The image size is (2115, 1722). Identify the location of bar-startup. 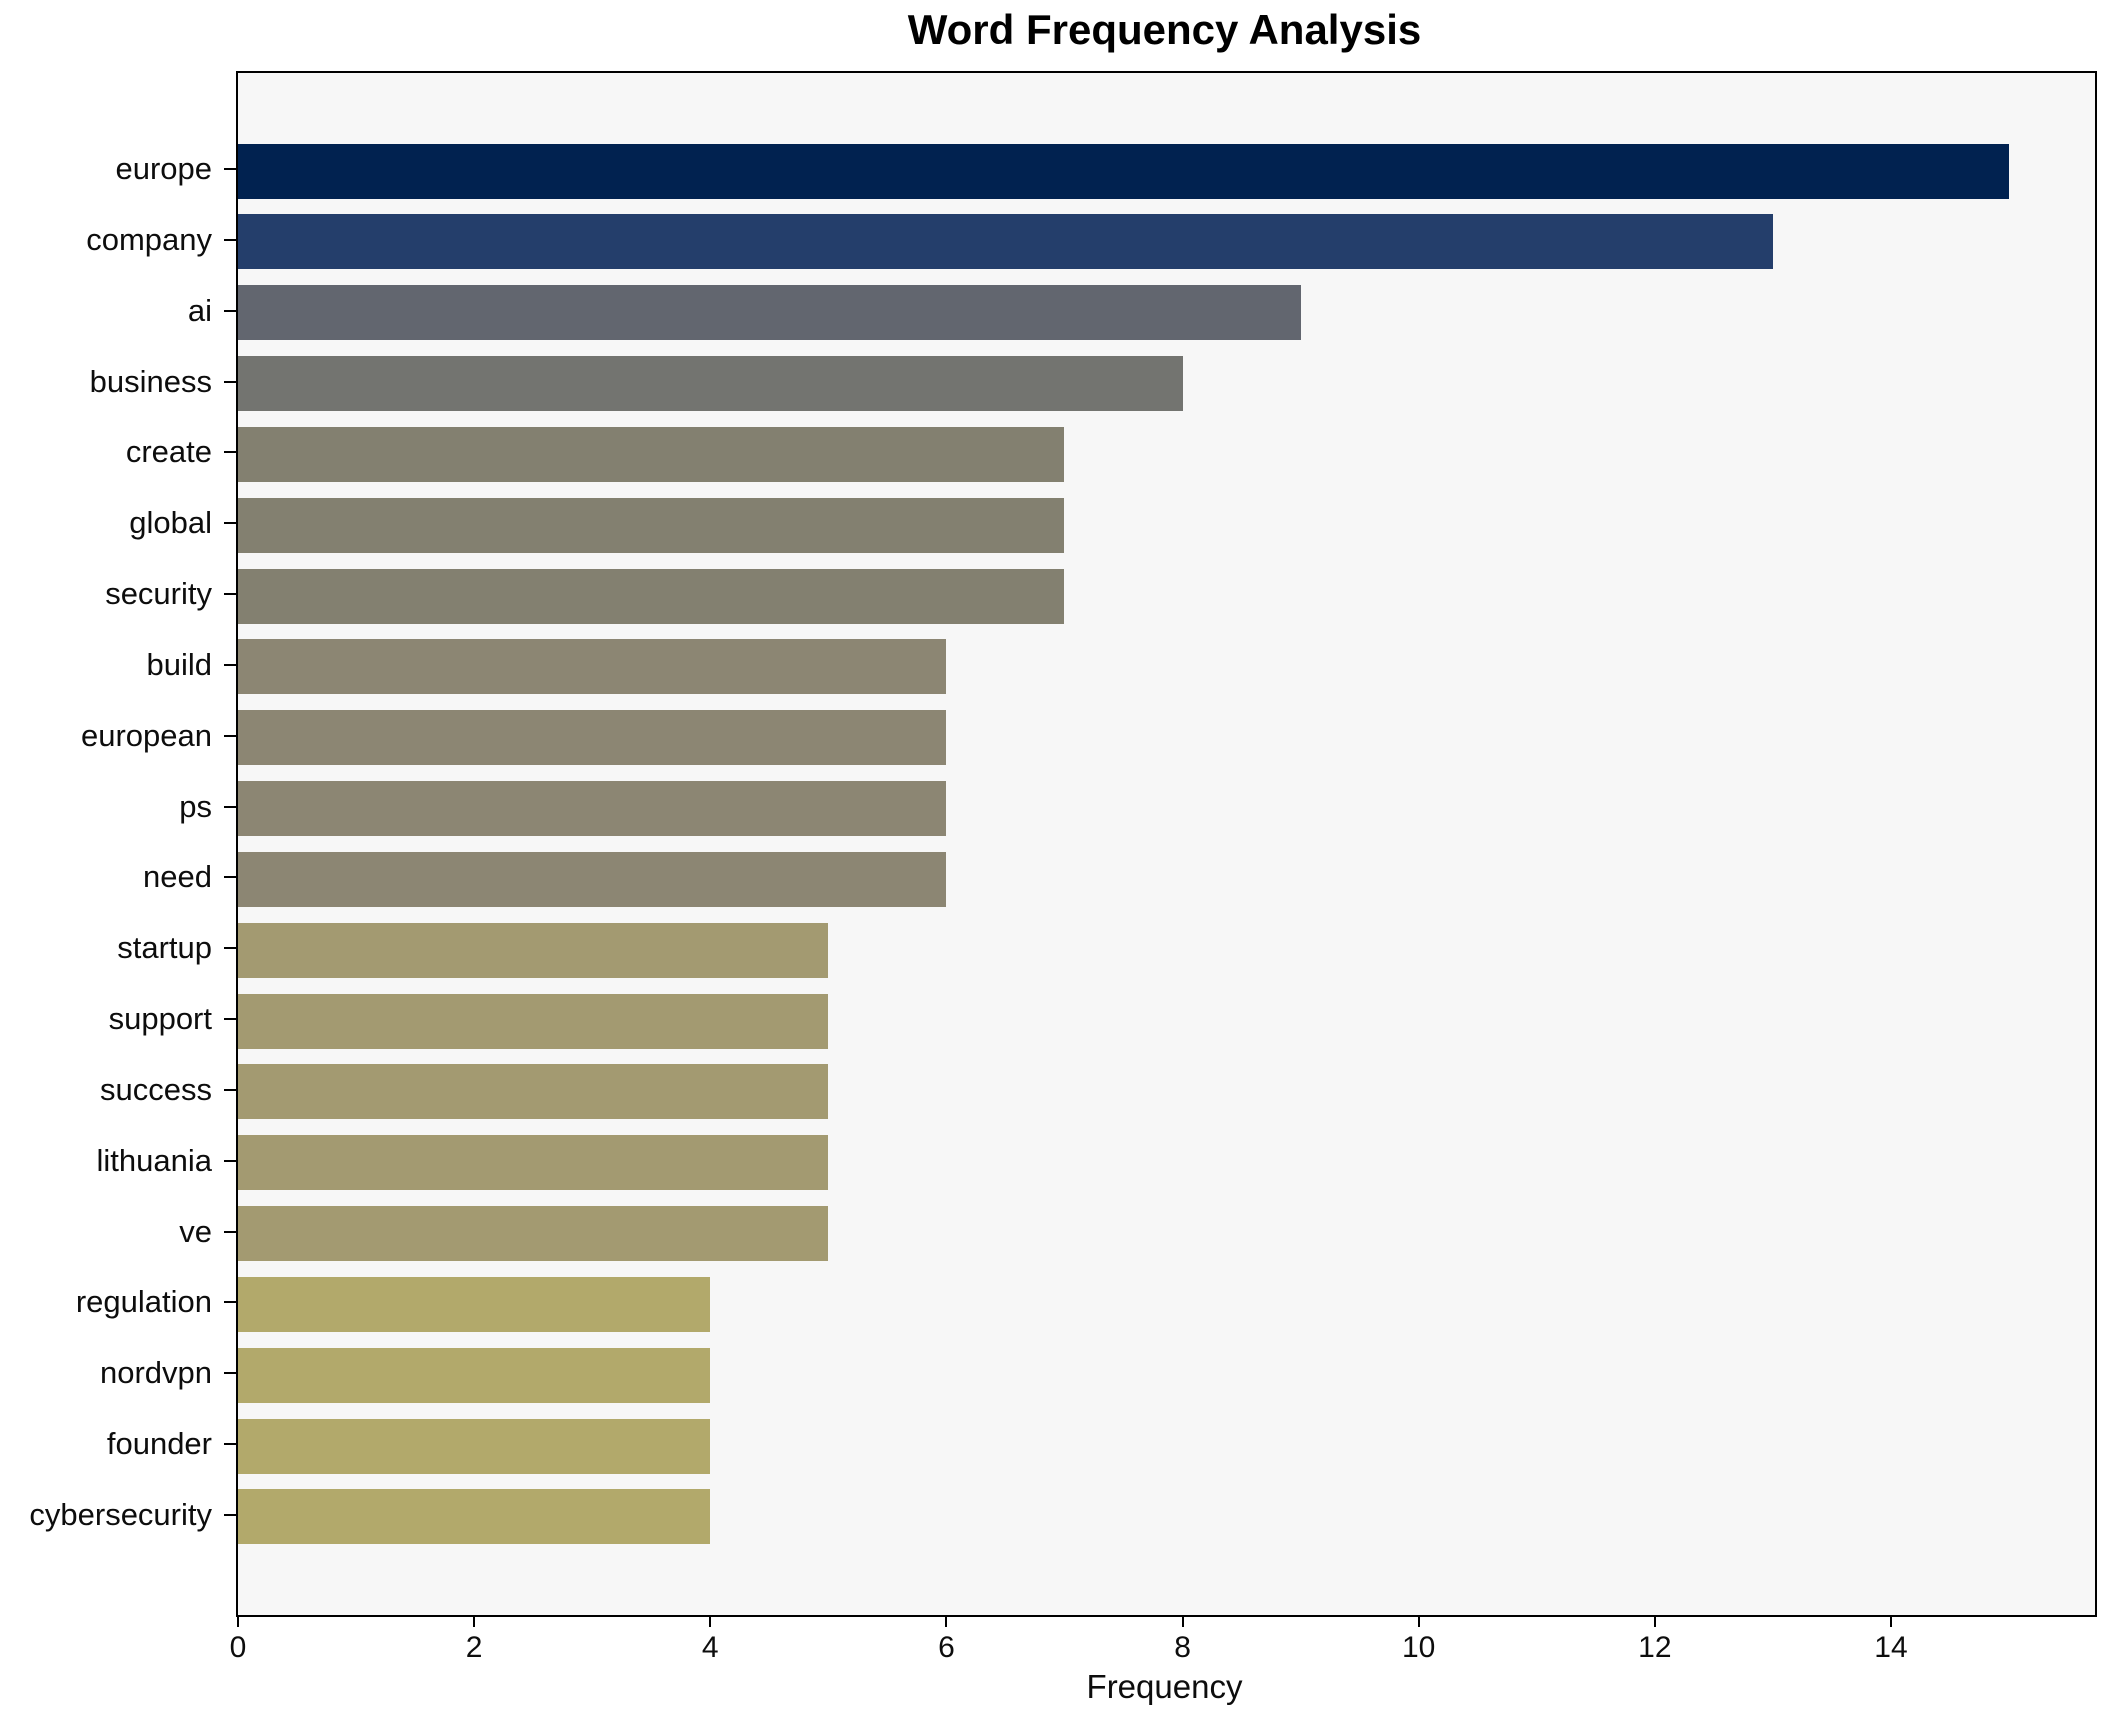
(533, 950).